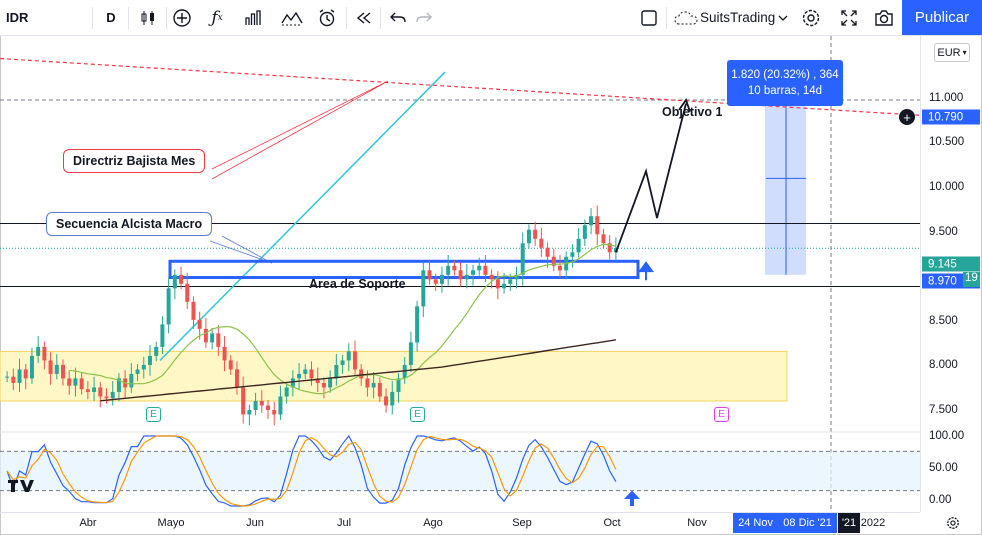  Describe the element at coordinates (947, 187) in the screenshot. I see `price-label: 10.000` at that location.